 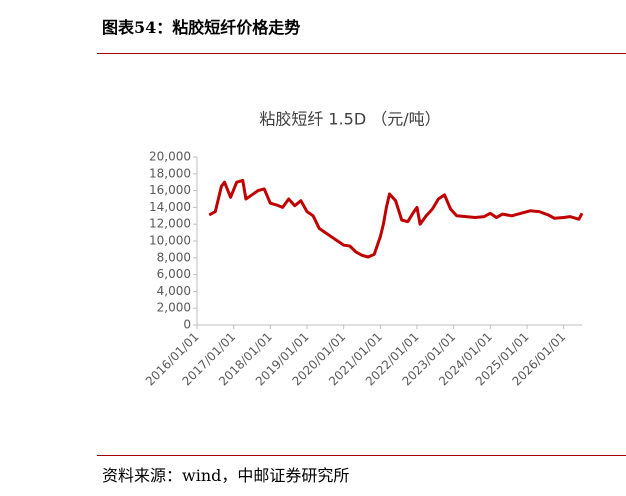 I want to click on y-tick-label: 4,000, so click(x=174, y=291).